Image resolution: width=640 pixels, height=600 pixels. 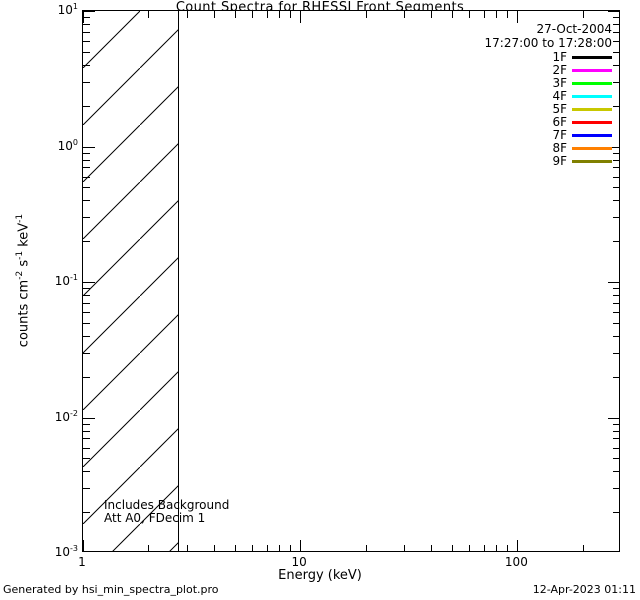 I want to click on legend-item: 9F, so click(x=510, y=161).